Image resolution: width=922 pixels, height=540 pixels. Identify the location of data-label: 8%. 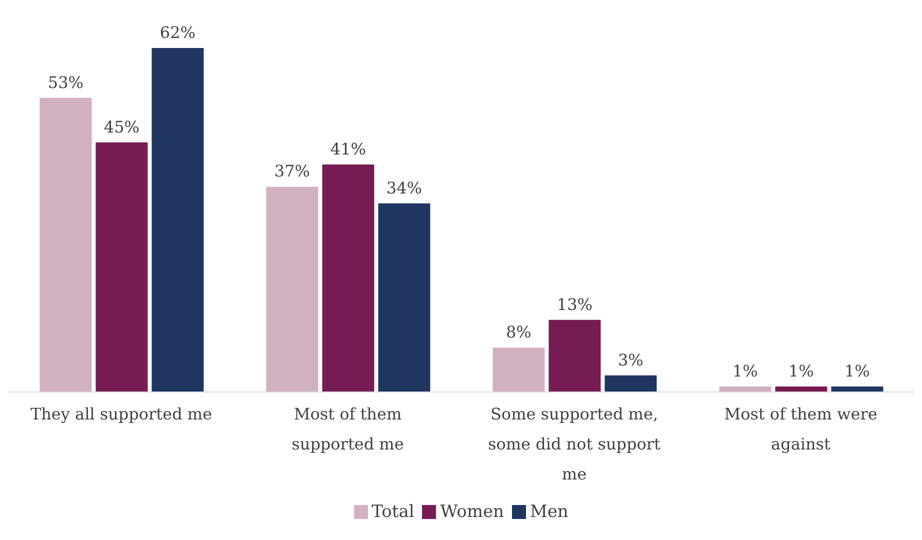
(519, 332).